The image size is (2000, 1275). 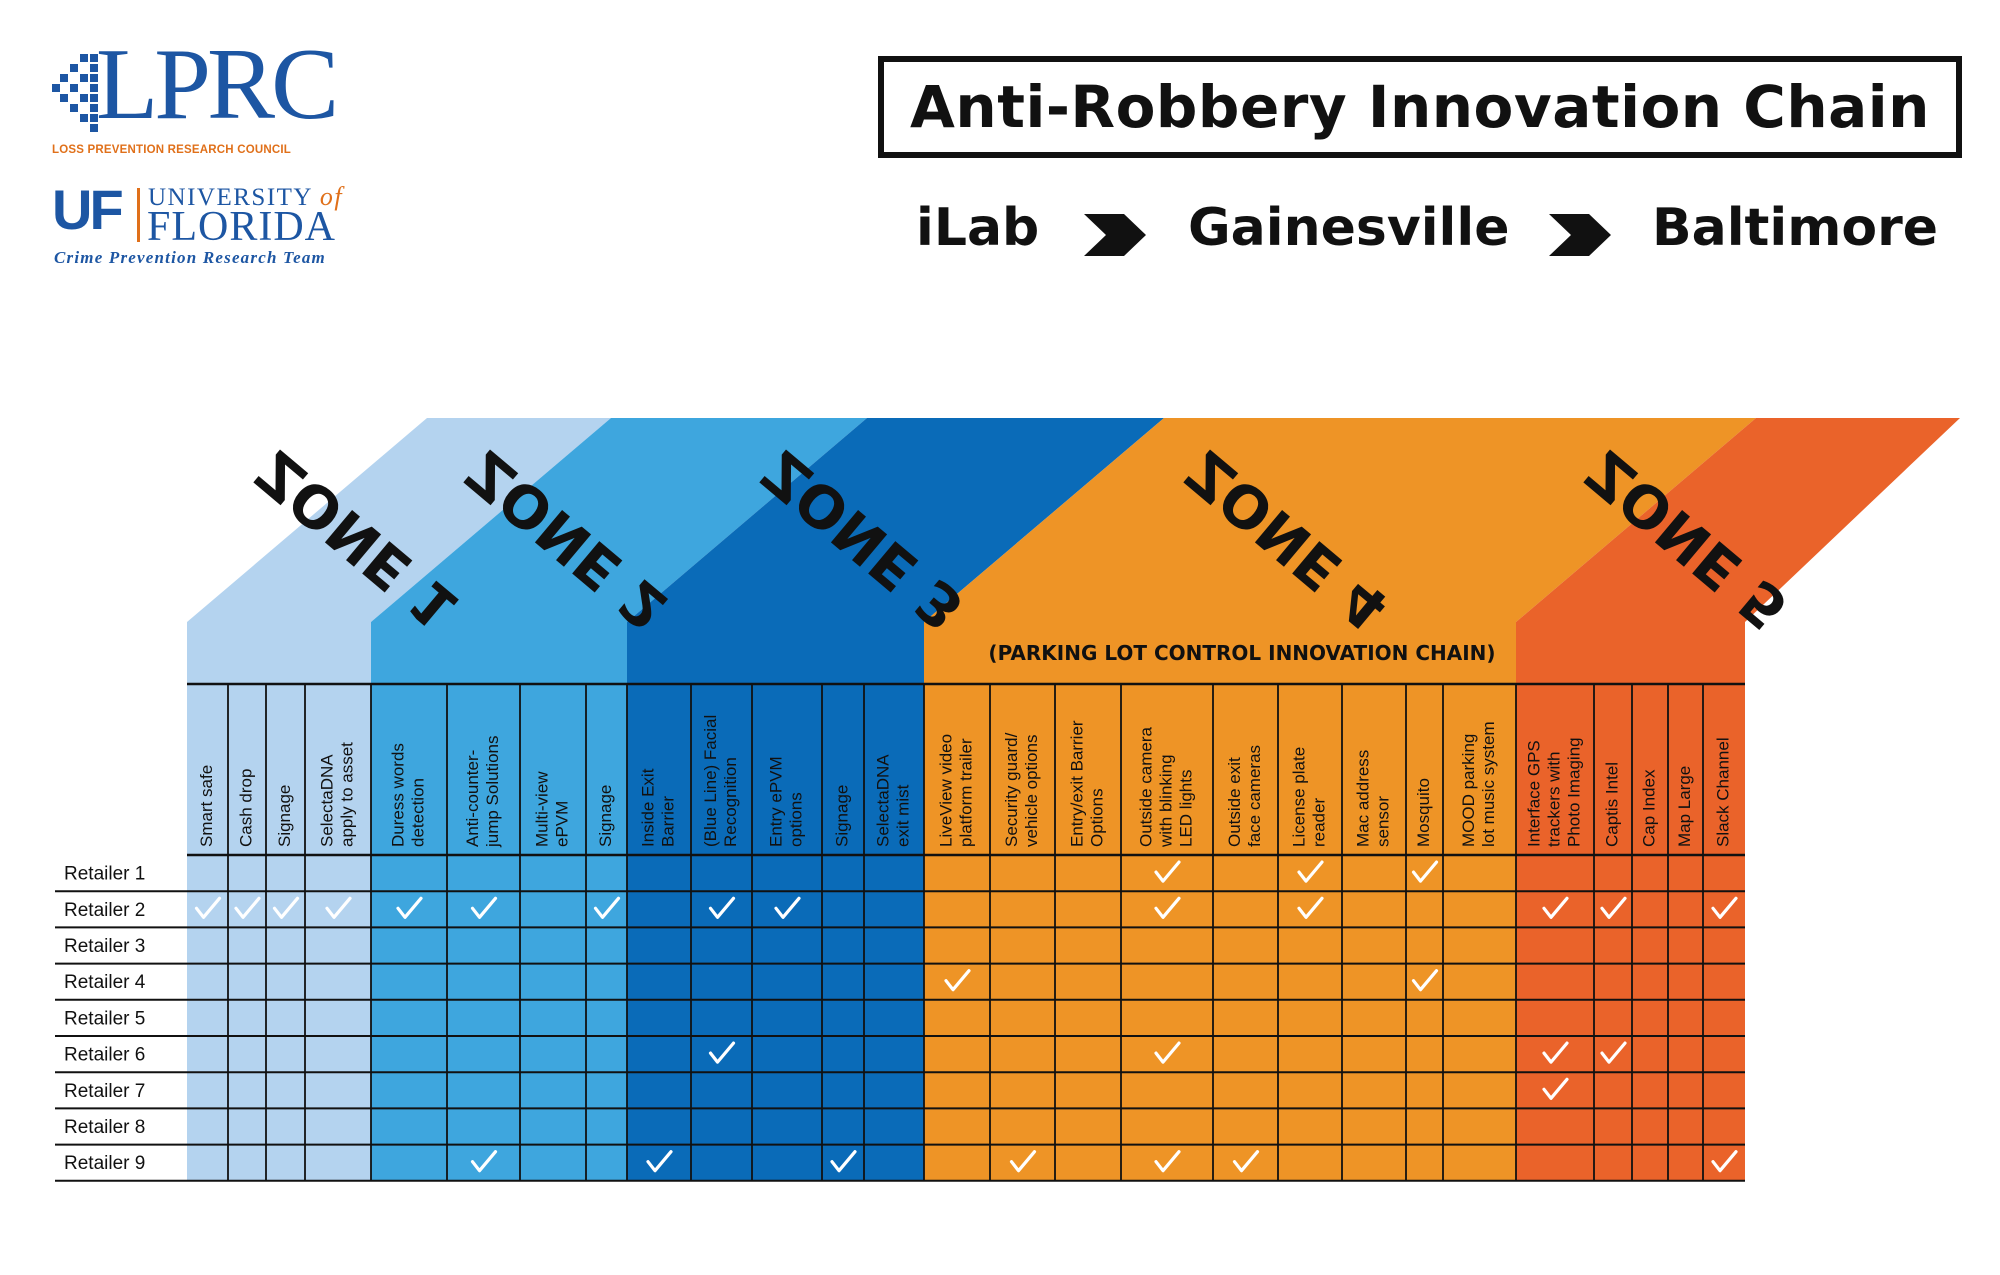 What do you see at coordinates (965, 792) in the screenshot?
I see `column-header: platform trailer` at bounding box center [965, 792].